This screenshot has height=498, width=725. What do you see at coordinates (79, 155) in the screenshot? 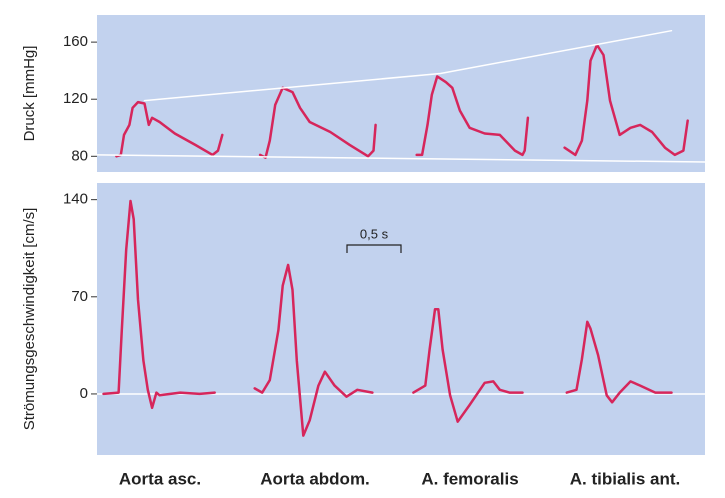
I see `y-tick-label: 80` at bounding box center [79, 155].